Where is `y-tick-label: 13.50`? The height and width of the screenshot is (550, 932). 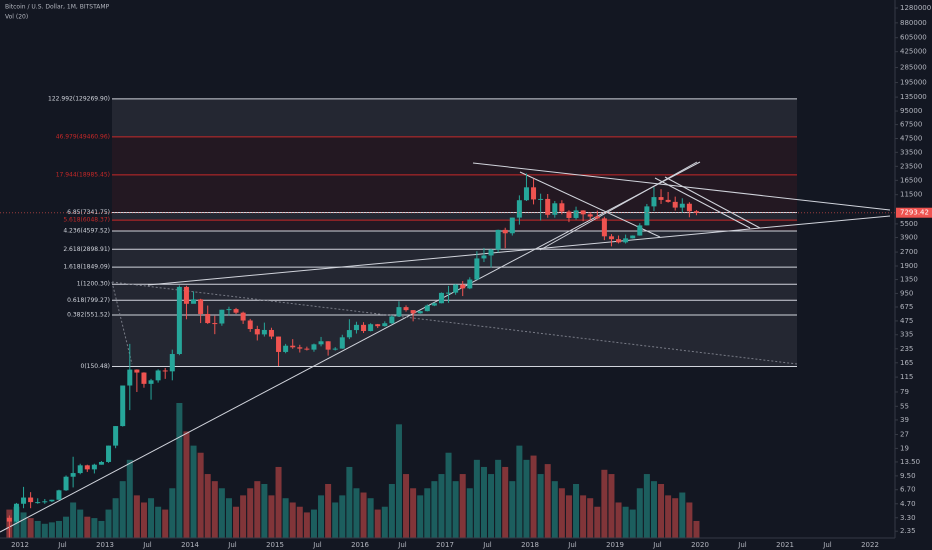
y-tick-label: 13.50 is located at coordinates (910, 462).